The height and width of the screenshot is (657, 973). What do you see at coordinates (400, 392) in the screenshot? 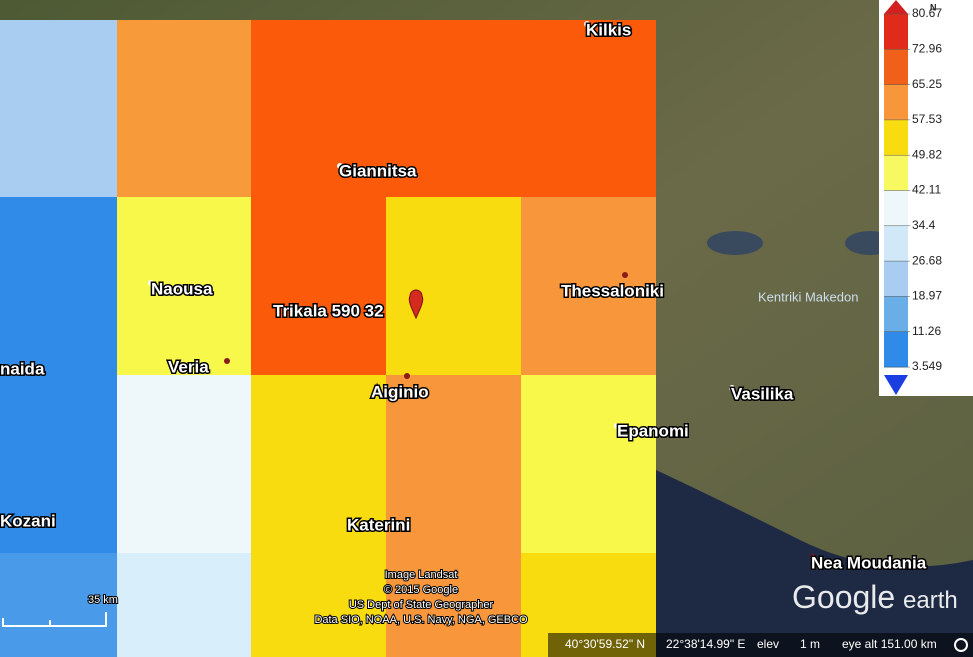
I see `place-label: Aiginio` at bounding box center [400, 392].